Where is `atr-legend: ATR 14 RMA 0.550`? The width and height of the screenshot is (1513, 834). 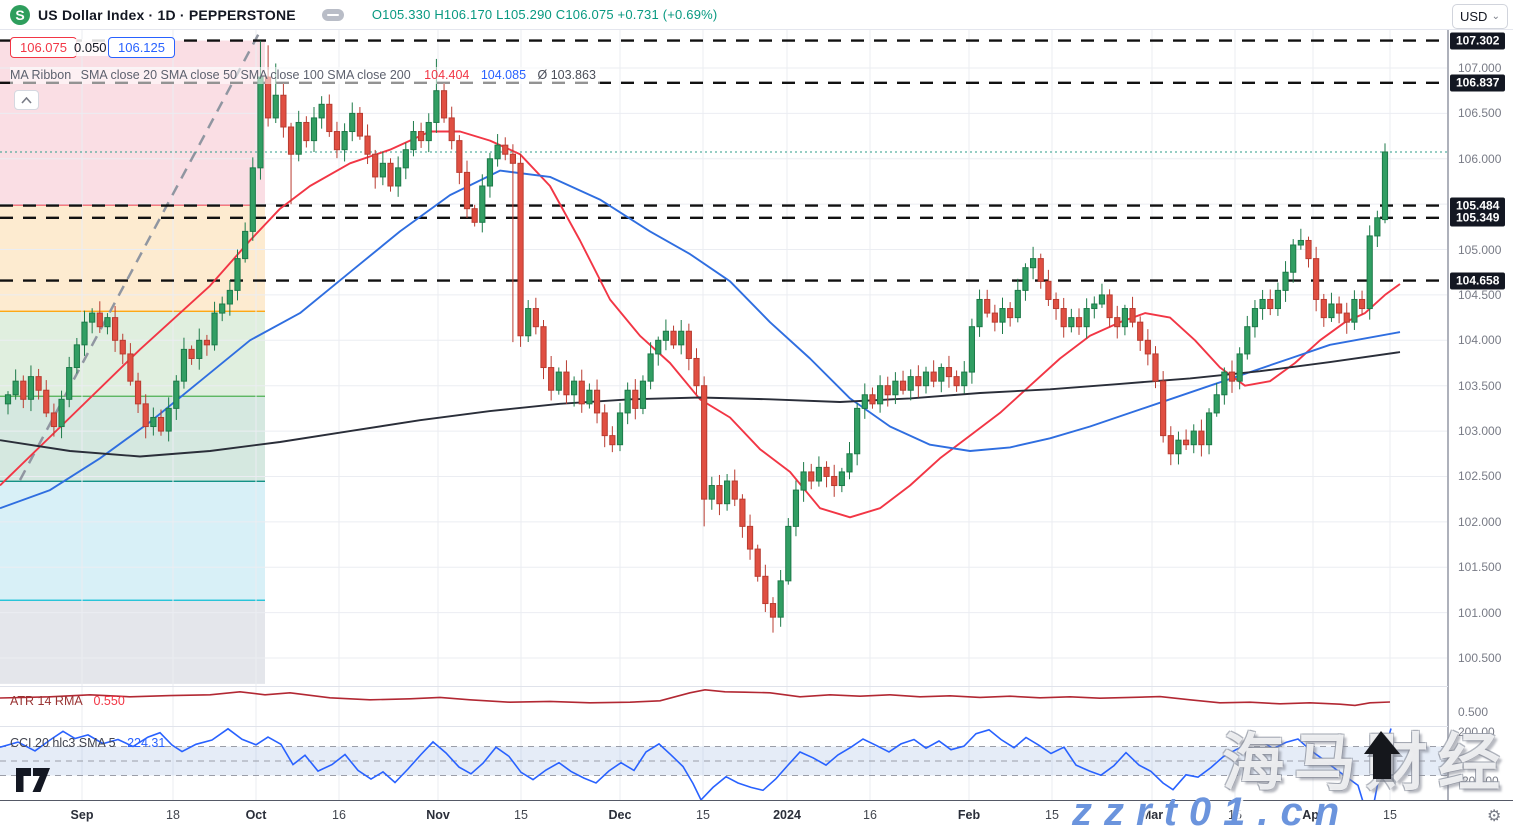 atr-legend: ATR 14 RMA 0.550 is located at coordinates (67, 701).